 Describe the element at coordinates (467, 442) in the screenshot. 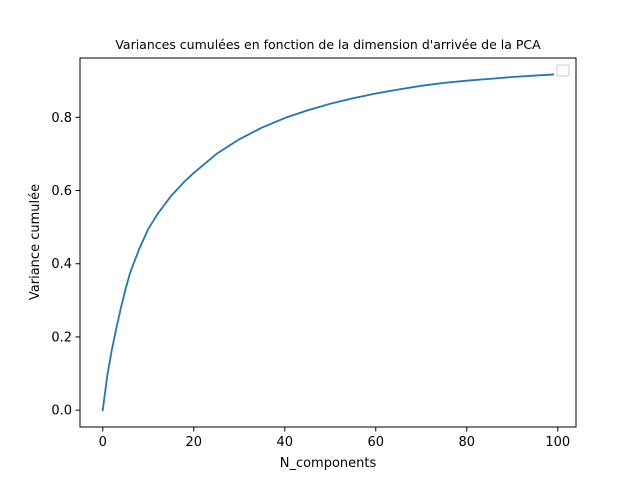

I see `x-tick-label: 80` at that location.